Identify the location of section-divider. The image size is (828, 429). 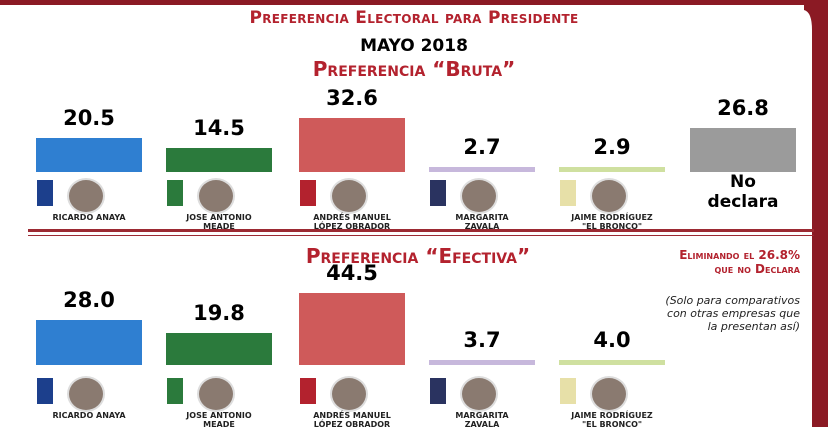
(421, 230).